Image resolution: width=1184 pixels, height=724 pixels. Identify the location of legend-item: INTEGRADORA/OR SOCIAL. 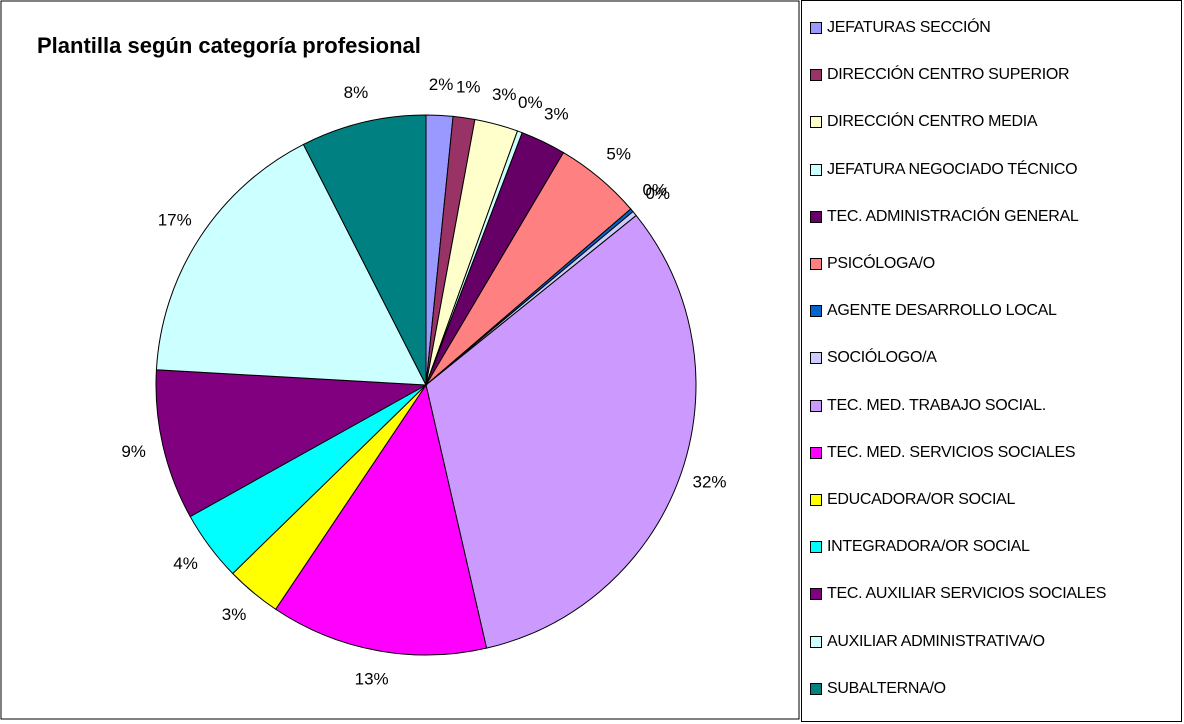
(920, 547).